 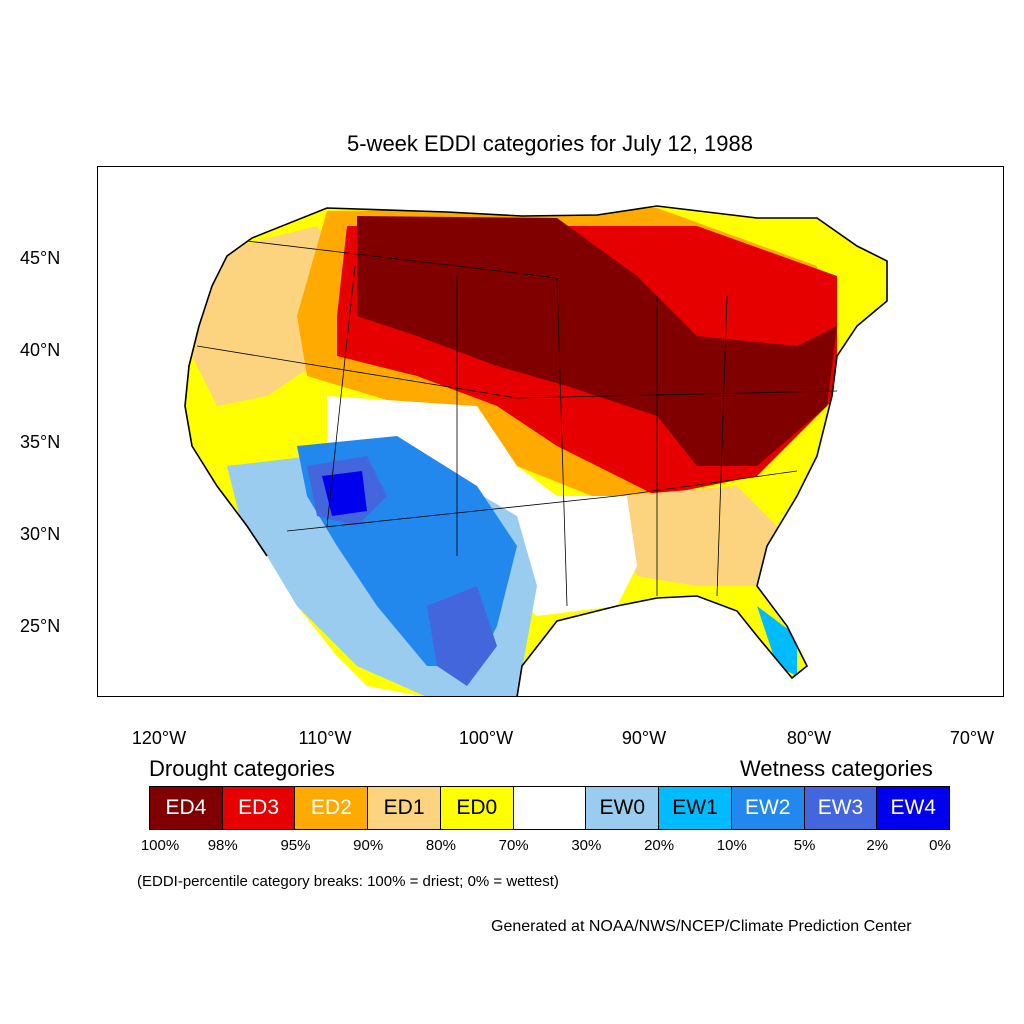 What do you see at coordinates (404, 808) in the screenshot?
I see `legend-box-ed1: ED1` at bounding box center [404, 808].